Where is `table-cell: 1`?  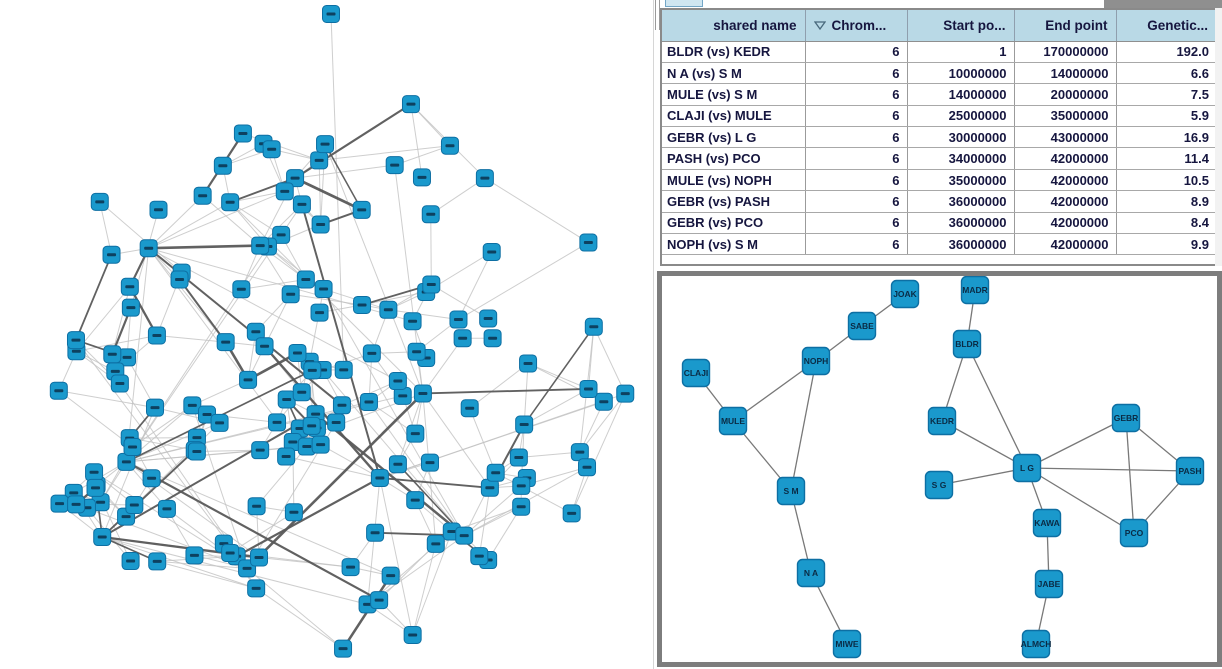
table-cell: 1 is located at coordinates (961, 52).